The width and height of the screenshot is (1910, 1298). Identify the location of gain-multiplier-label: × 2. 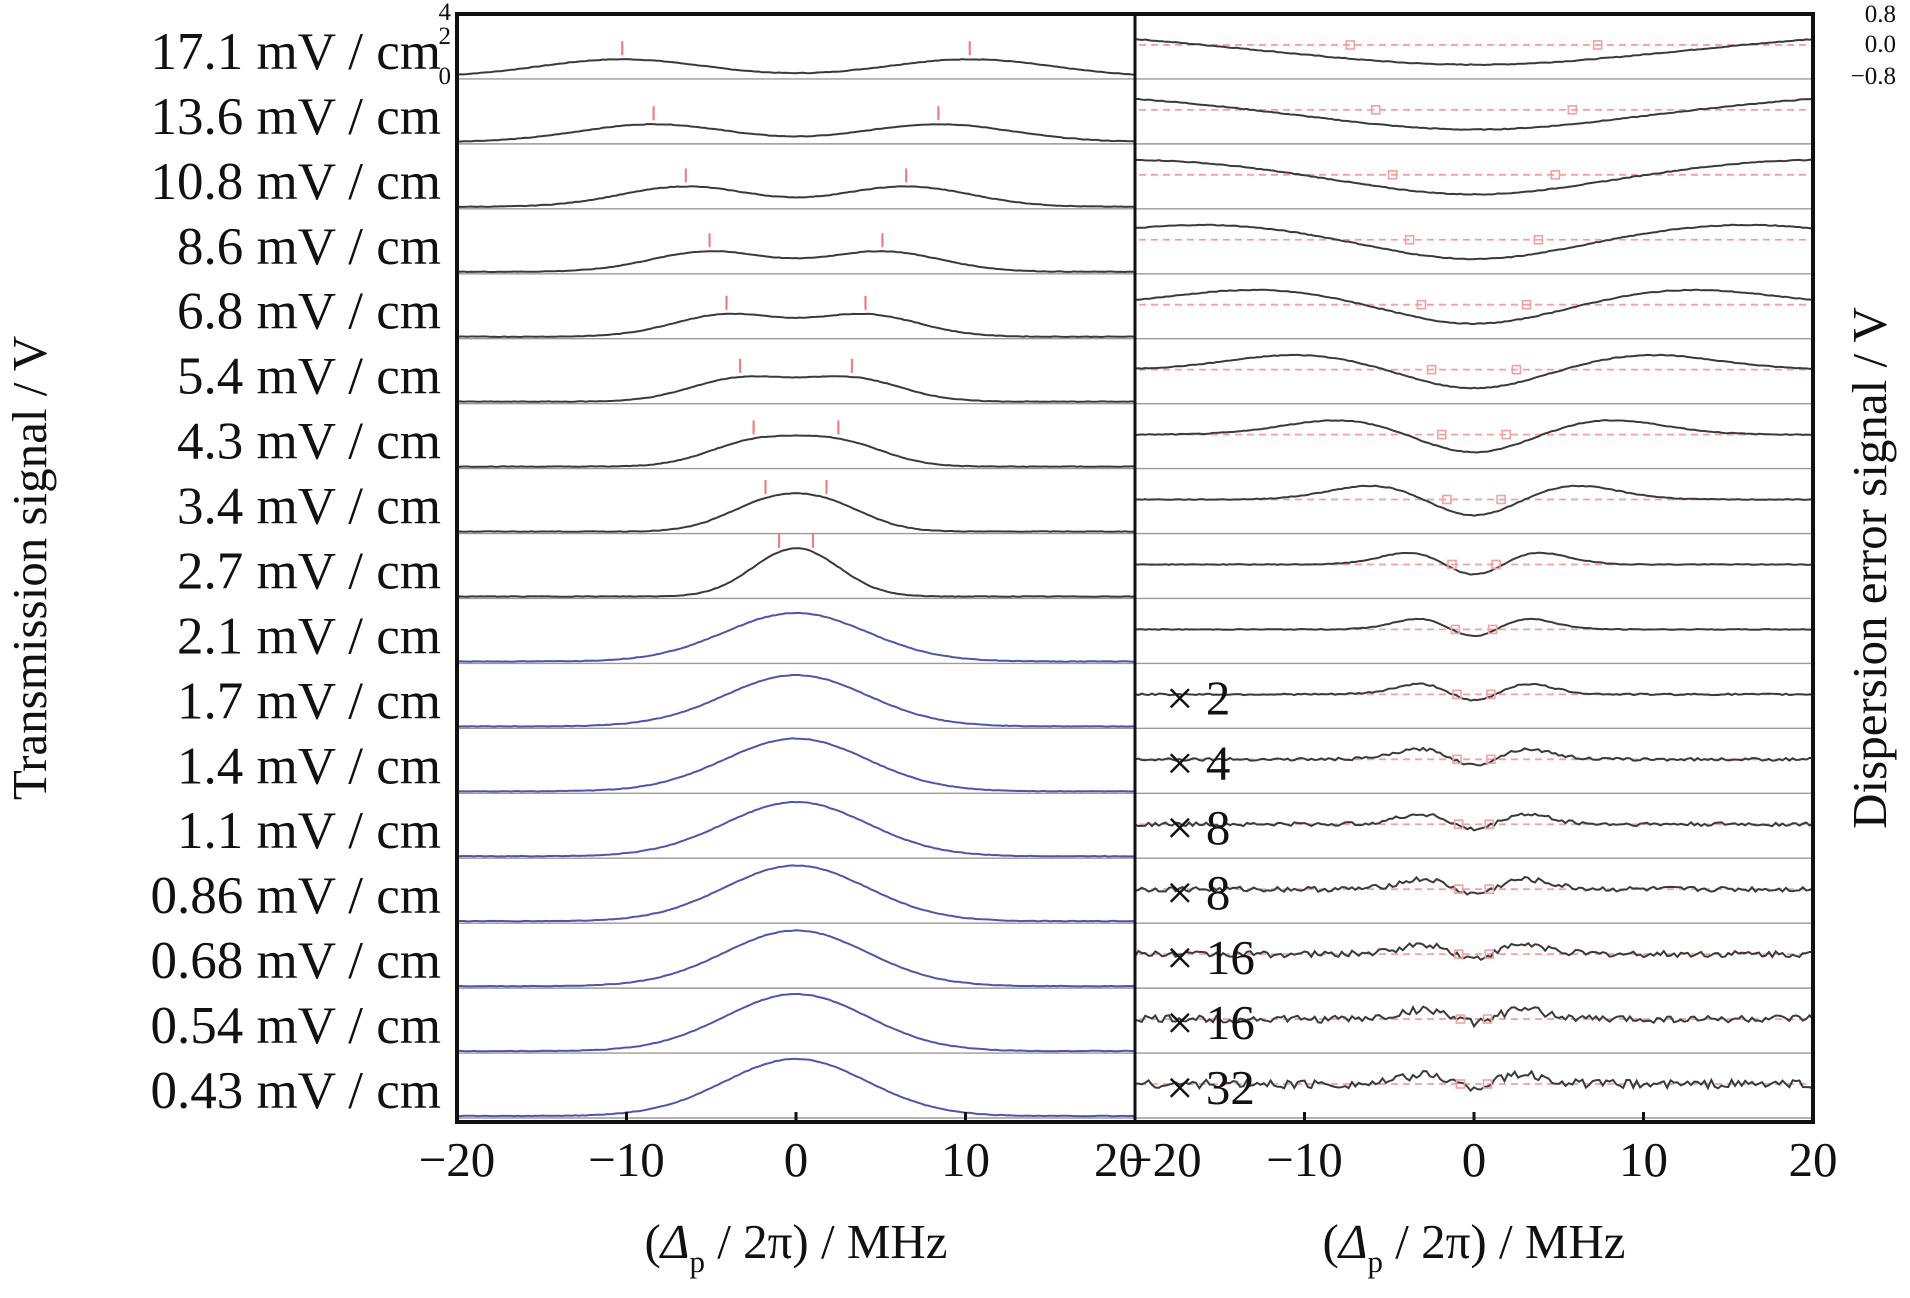
(1198, 697).